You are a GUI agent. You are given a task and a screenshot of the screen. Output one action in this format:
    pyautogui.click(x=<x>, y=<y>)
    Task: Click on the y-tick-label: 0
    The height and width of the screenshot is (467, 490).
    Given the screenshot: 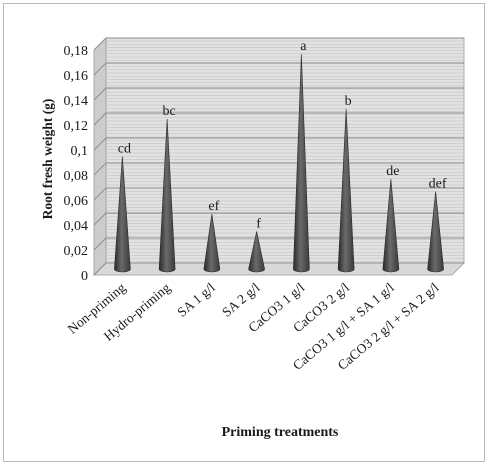 What is the action you would take?
    pyautogui.click(x=84, y=276)
    